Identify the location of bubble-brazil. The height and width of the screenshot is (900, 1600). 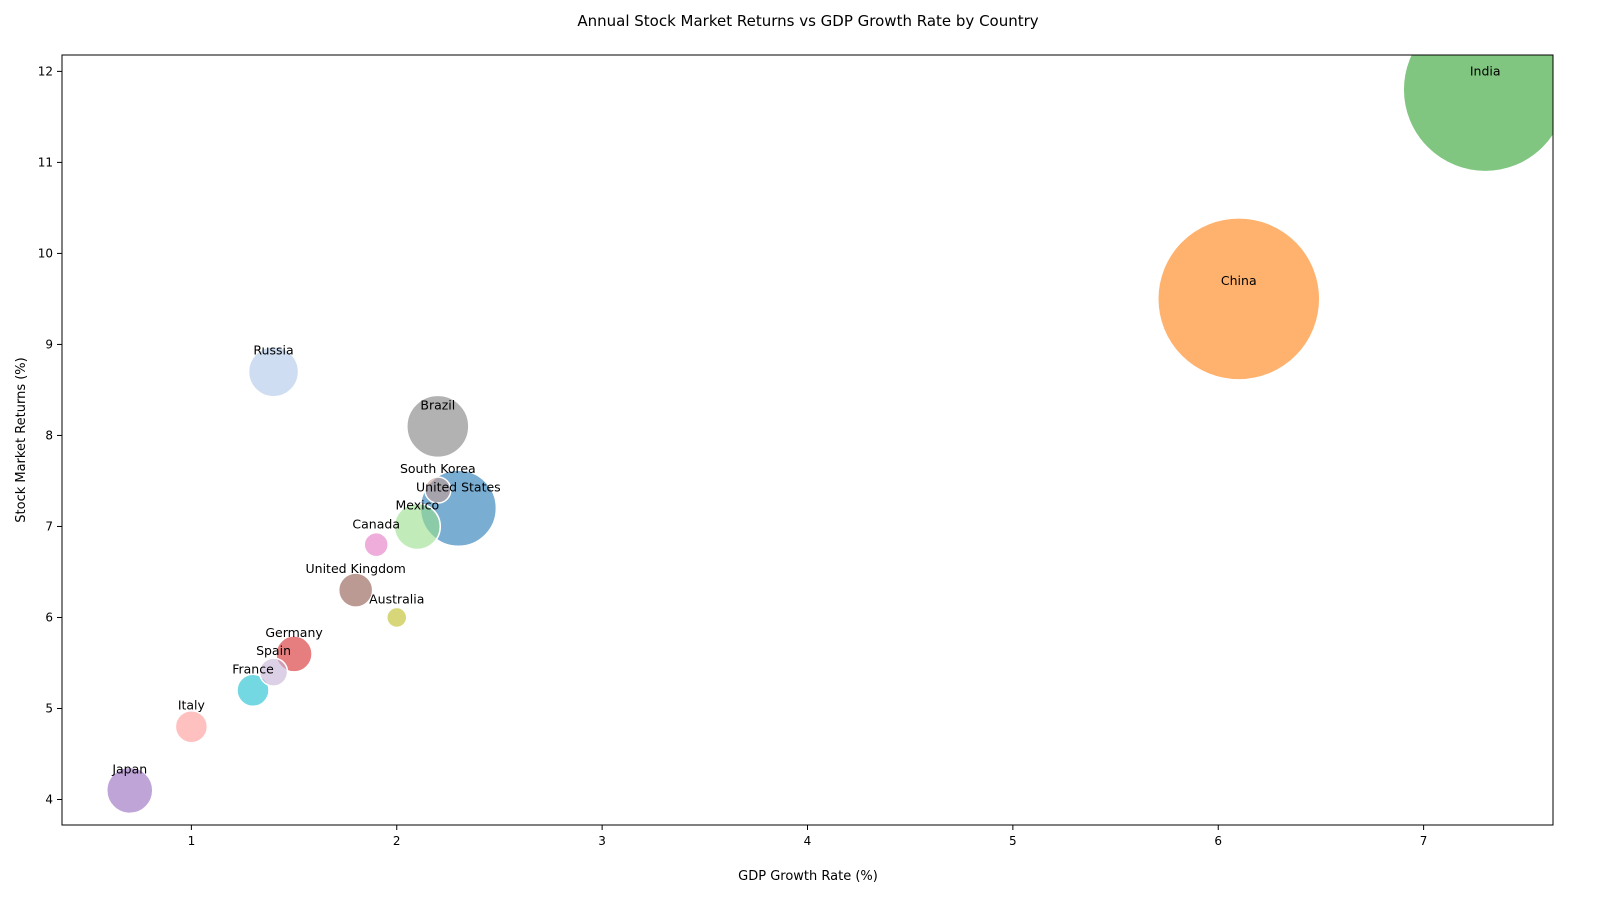
(438, 426).